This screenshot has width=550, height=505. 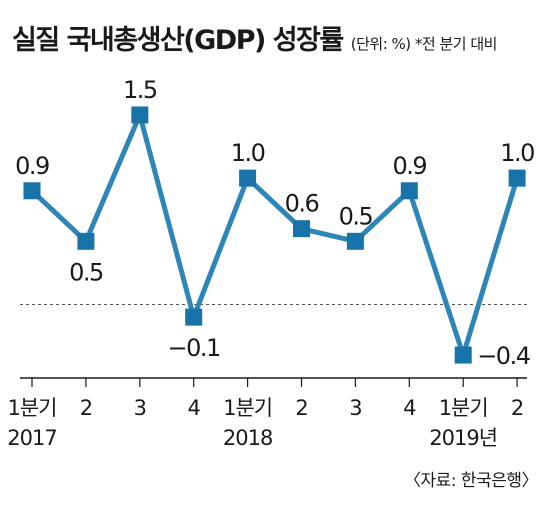 I want to click on chart-title: 실질 국내총생산(GDP) 성장률, so click(x=178, y=40).